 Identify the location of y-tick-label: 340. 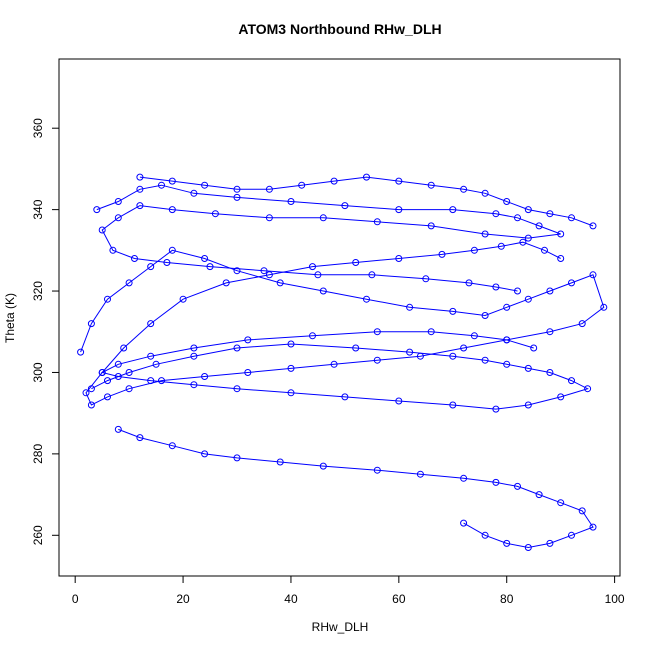
(38, 209).